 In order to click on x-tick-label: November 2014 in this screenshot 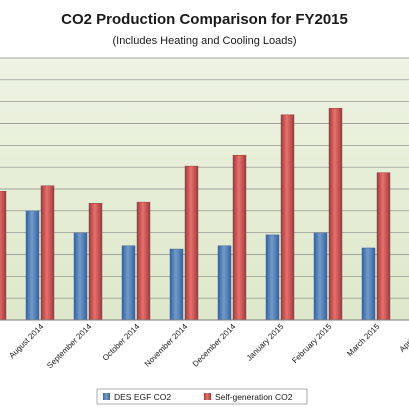, I will do `click(166, 345)`.